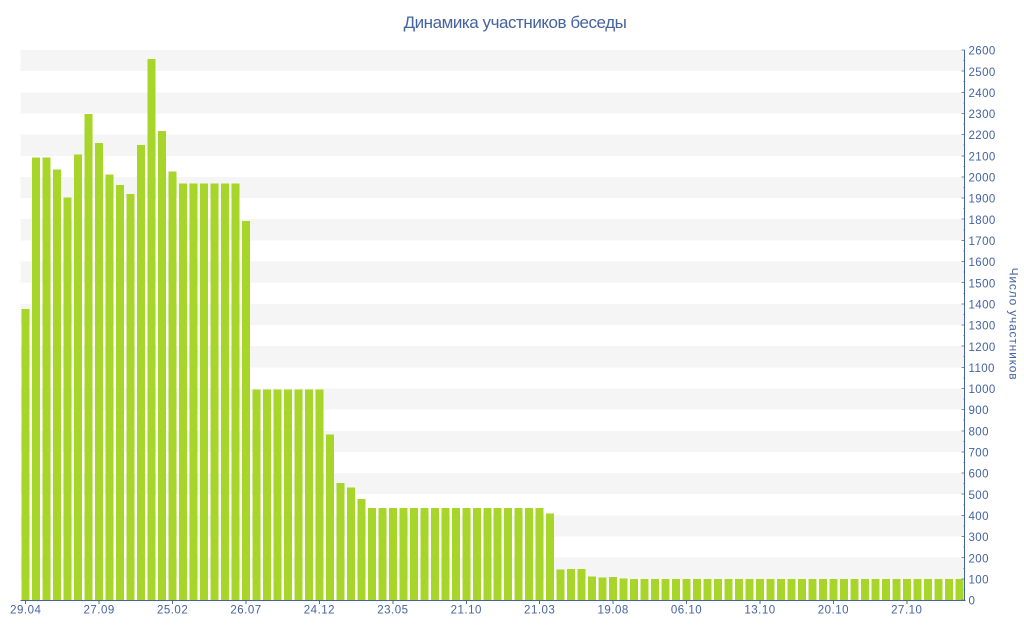  I want to click on svg-text: 500, so click(979, 496).